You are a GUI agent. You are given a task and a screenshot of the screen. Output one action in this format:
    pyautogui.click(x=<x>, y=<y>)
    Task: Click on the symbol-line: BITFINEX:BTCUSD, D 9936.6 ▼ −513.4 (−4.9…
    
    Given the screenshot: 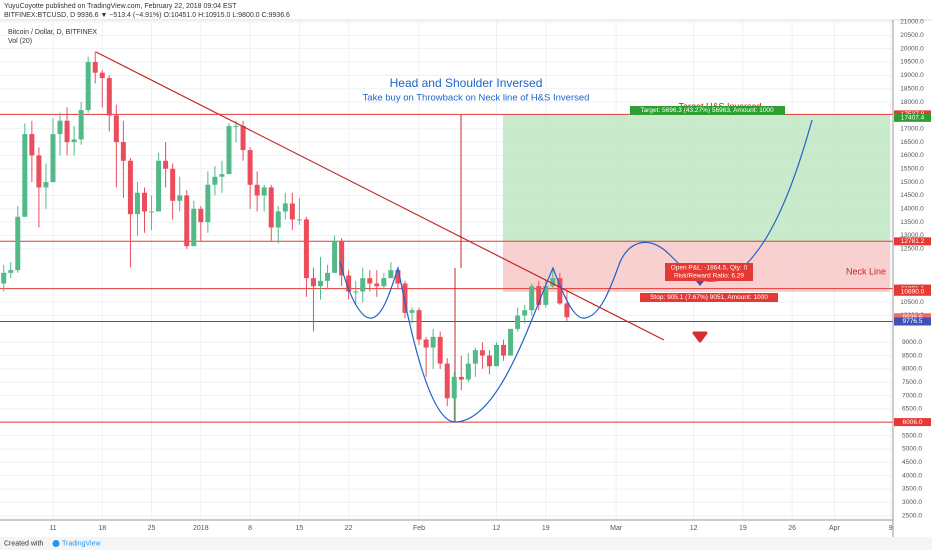 What is the action you would take?
    pyautogui.click(x=147, y=15)
    